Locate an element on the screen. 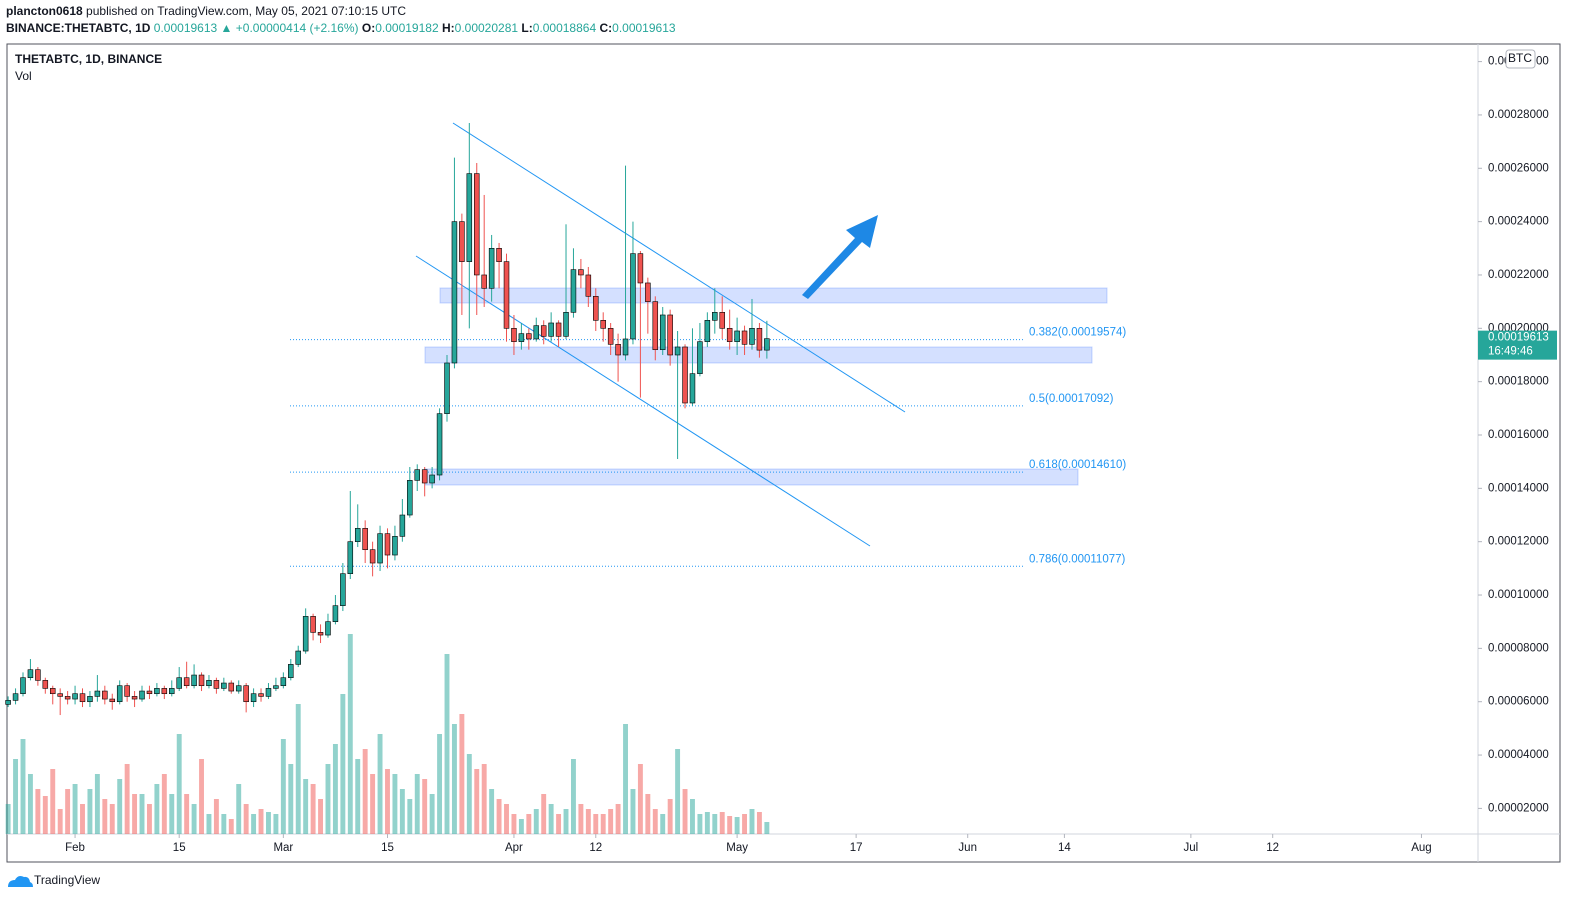  legend: THETABTC, 1D, BINANCE is located at coordinates (88, 59).